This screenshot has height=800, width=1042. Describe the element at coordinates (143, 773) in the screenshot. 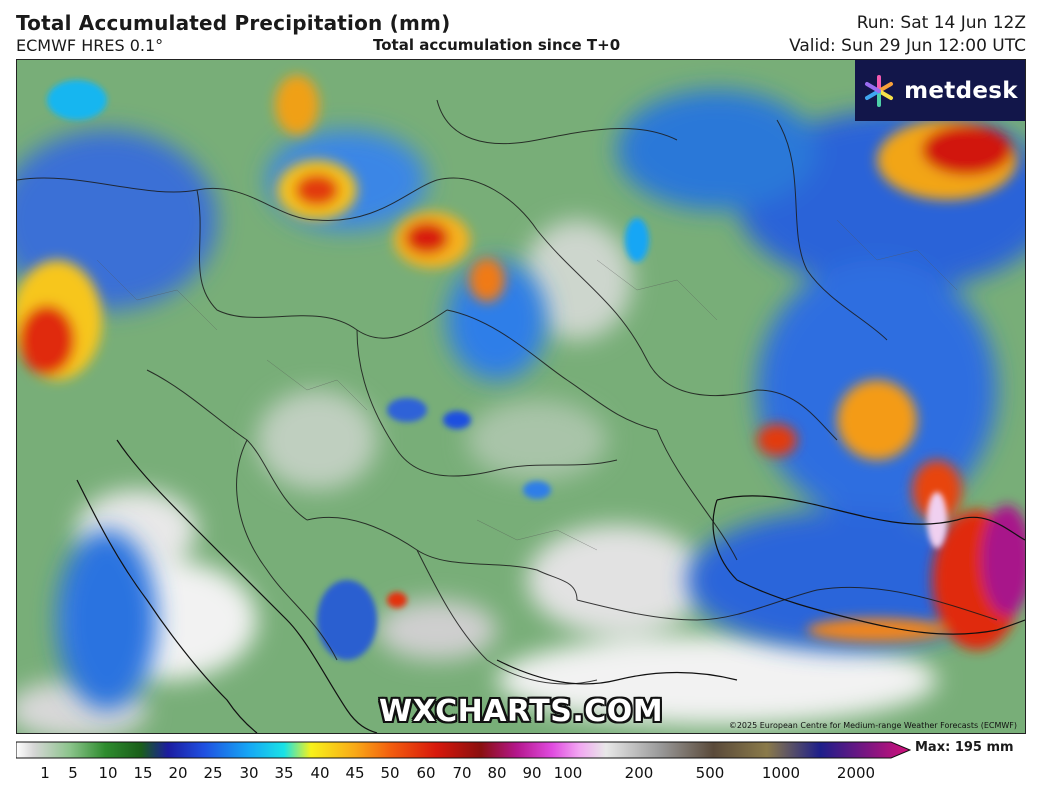

I see `colorbar-tick-label: 15` at that location.